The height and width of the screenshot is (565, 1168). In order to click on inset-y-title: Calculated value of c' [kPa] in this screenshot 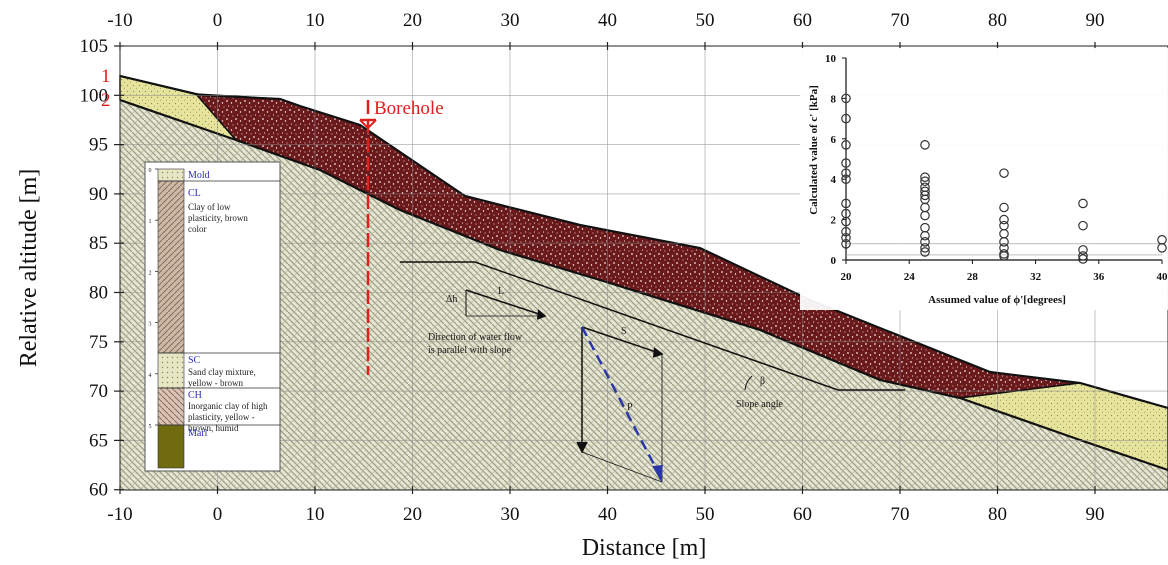, I will do `click(814, 150)`.